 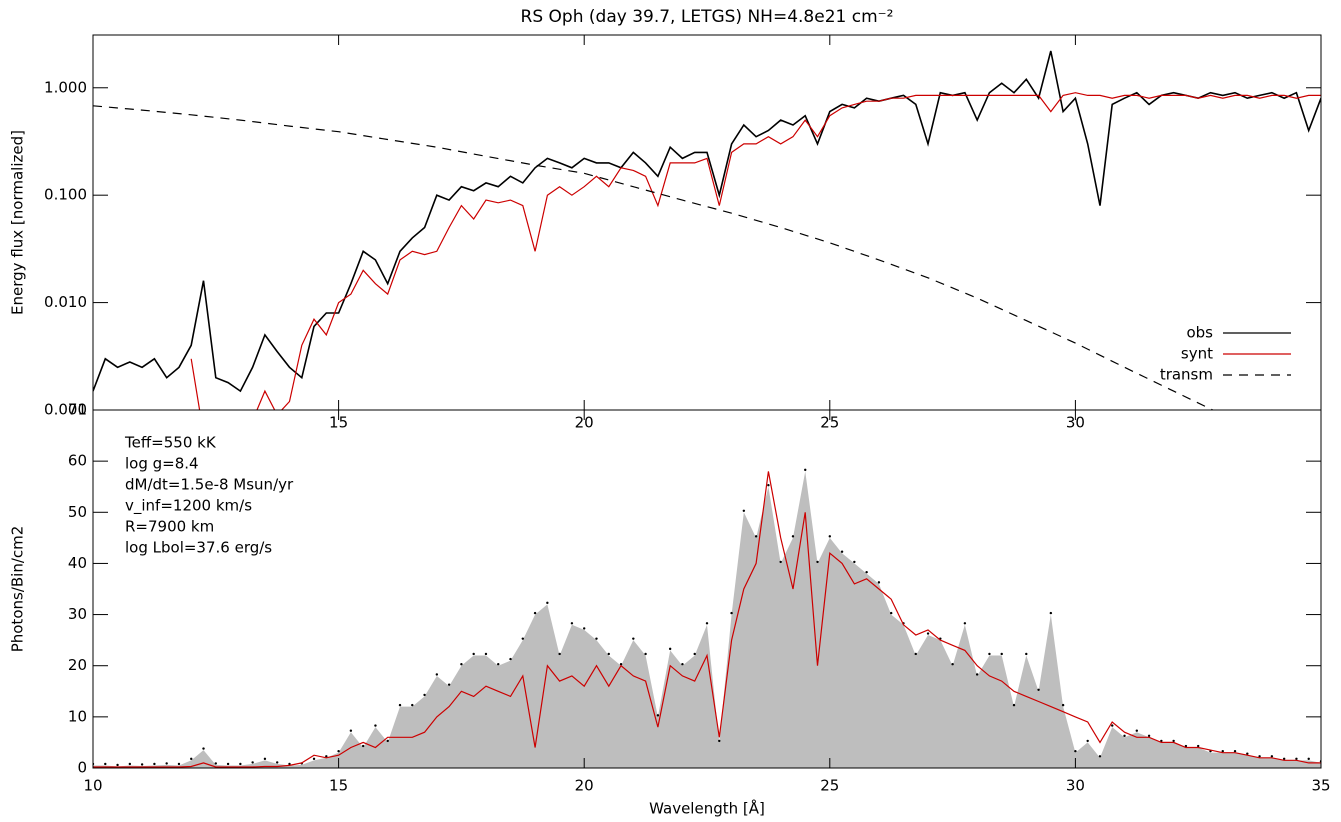 I want to click on legend-label: synt, so click(x=1197, y=354).